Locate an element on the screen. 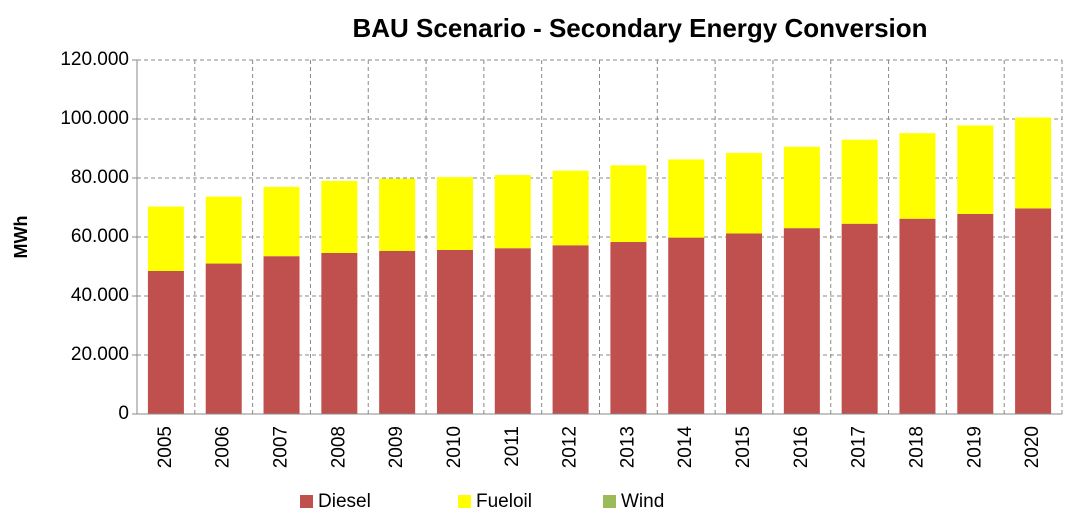 Image resolution: width=1068 pixels, height=513 pixels. x-tick-label: 2012 is located at coordinates (570, 447).